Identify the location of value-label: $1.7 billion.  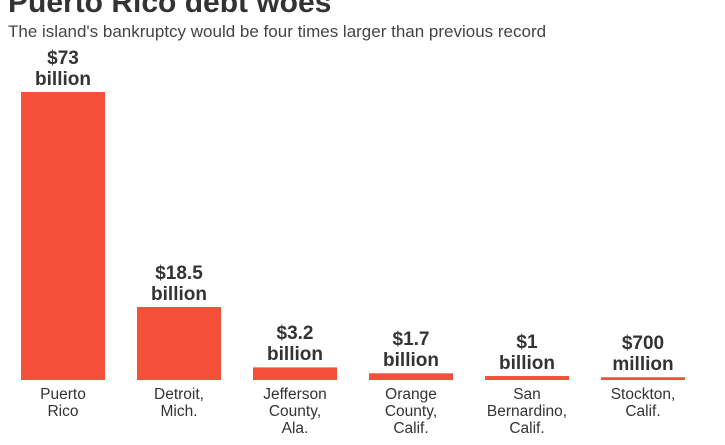
(411, 350).